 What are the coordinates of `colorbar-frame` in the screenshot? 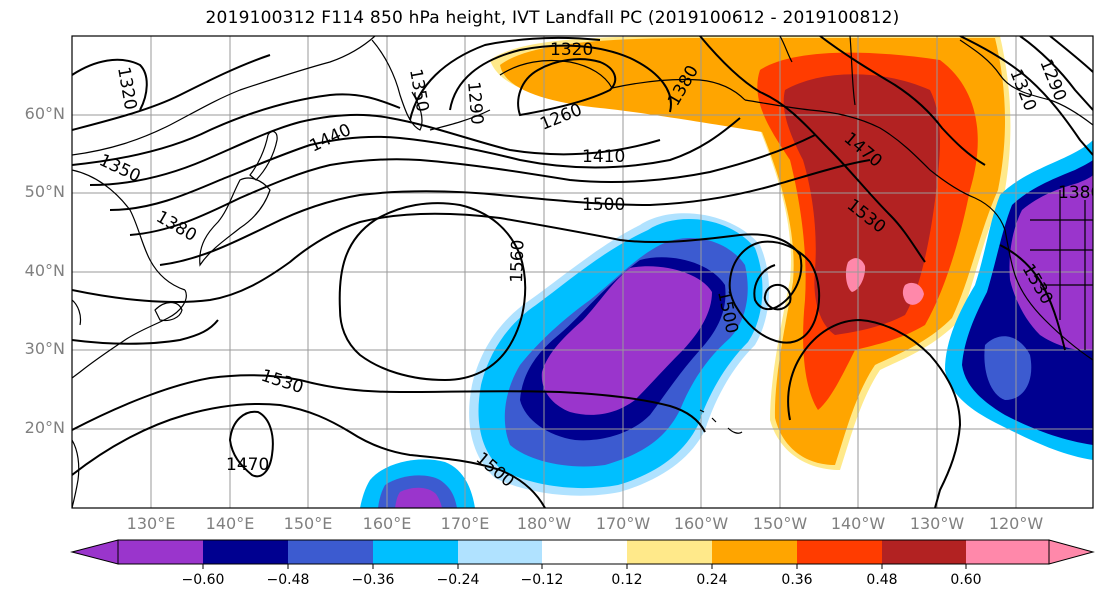 It's located at (583, 552).